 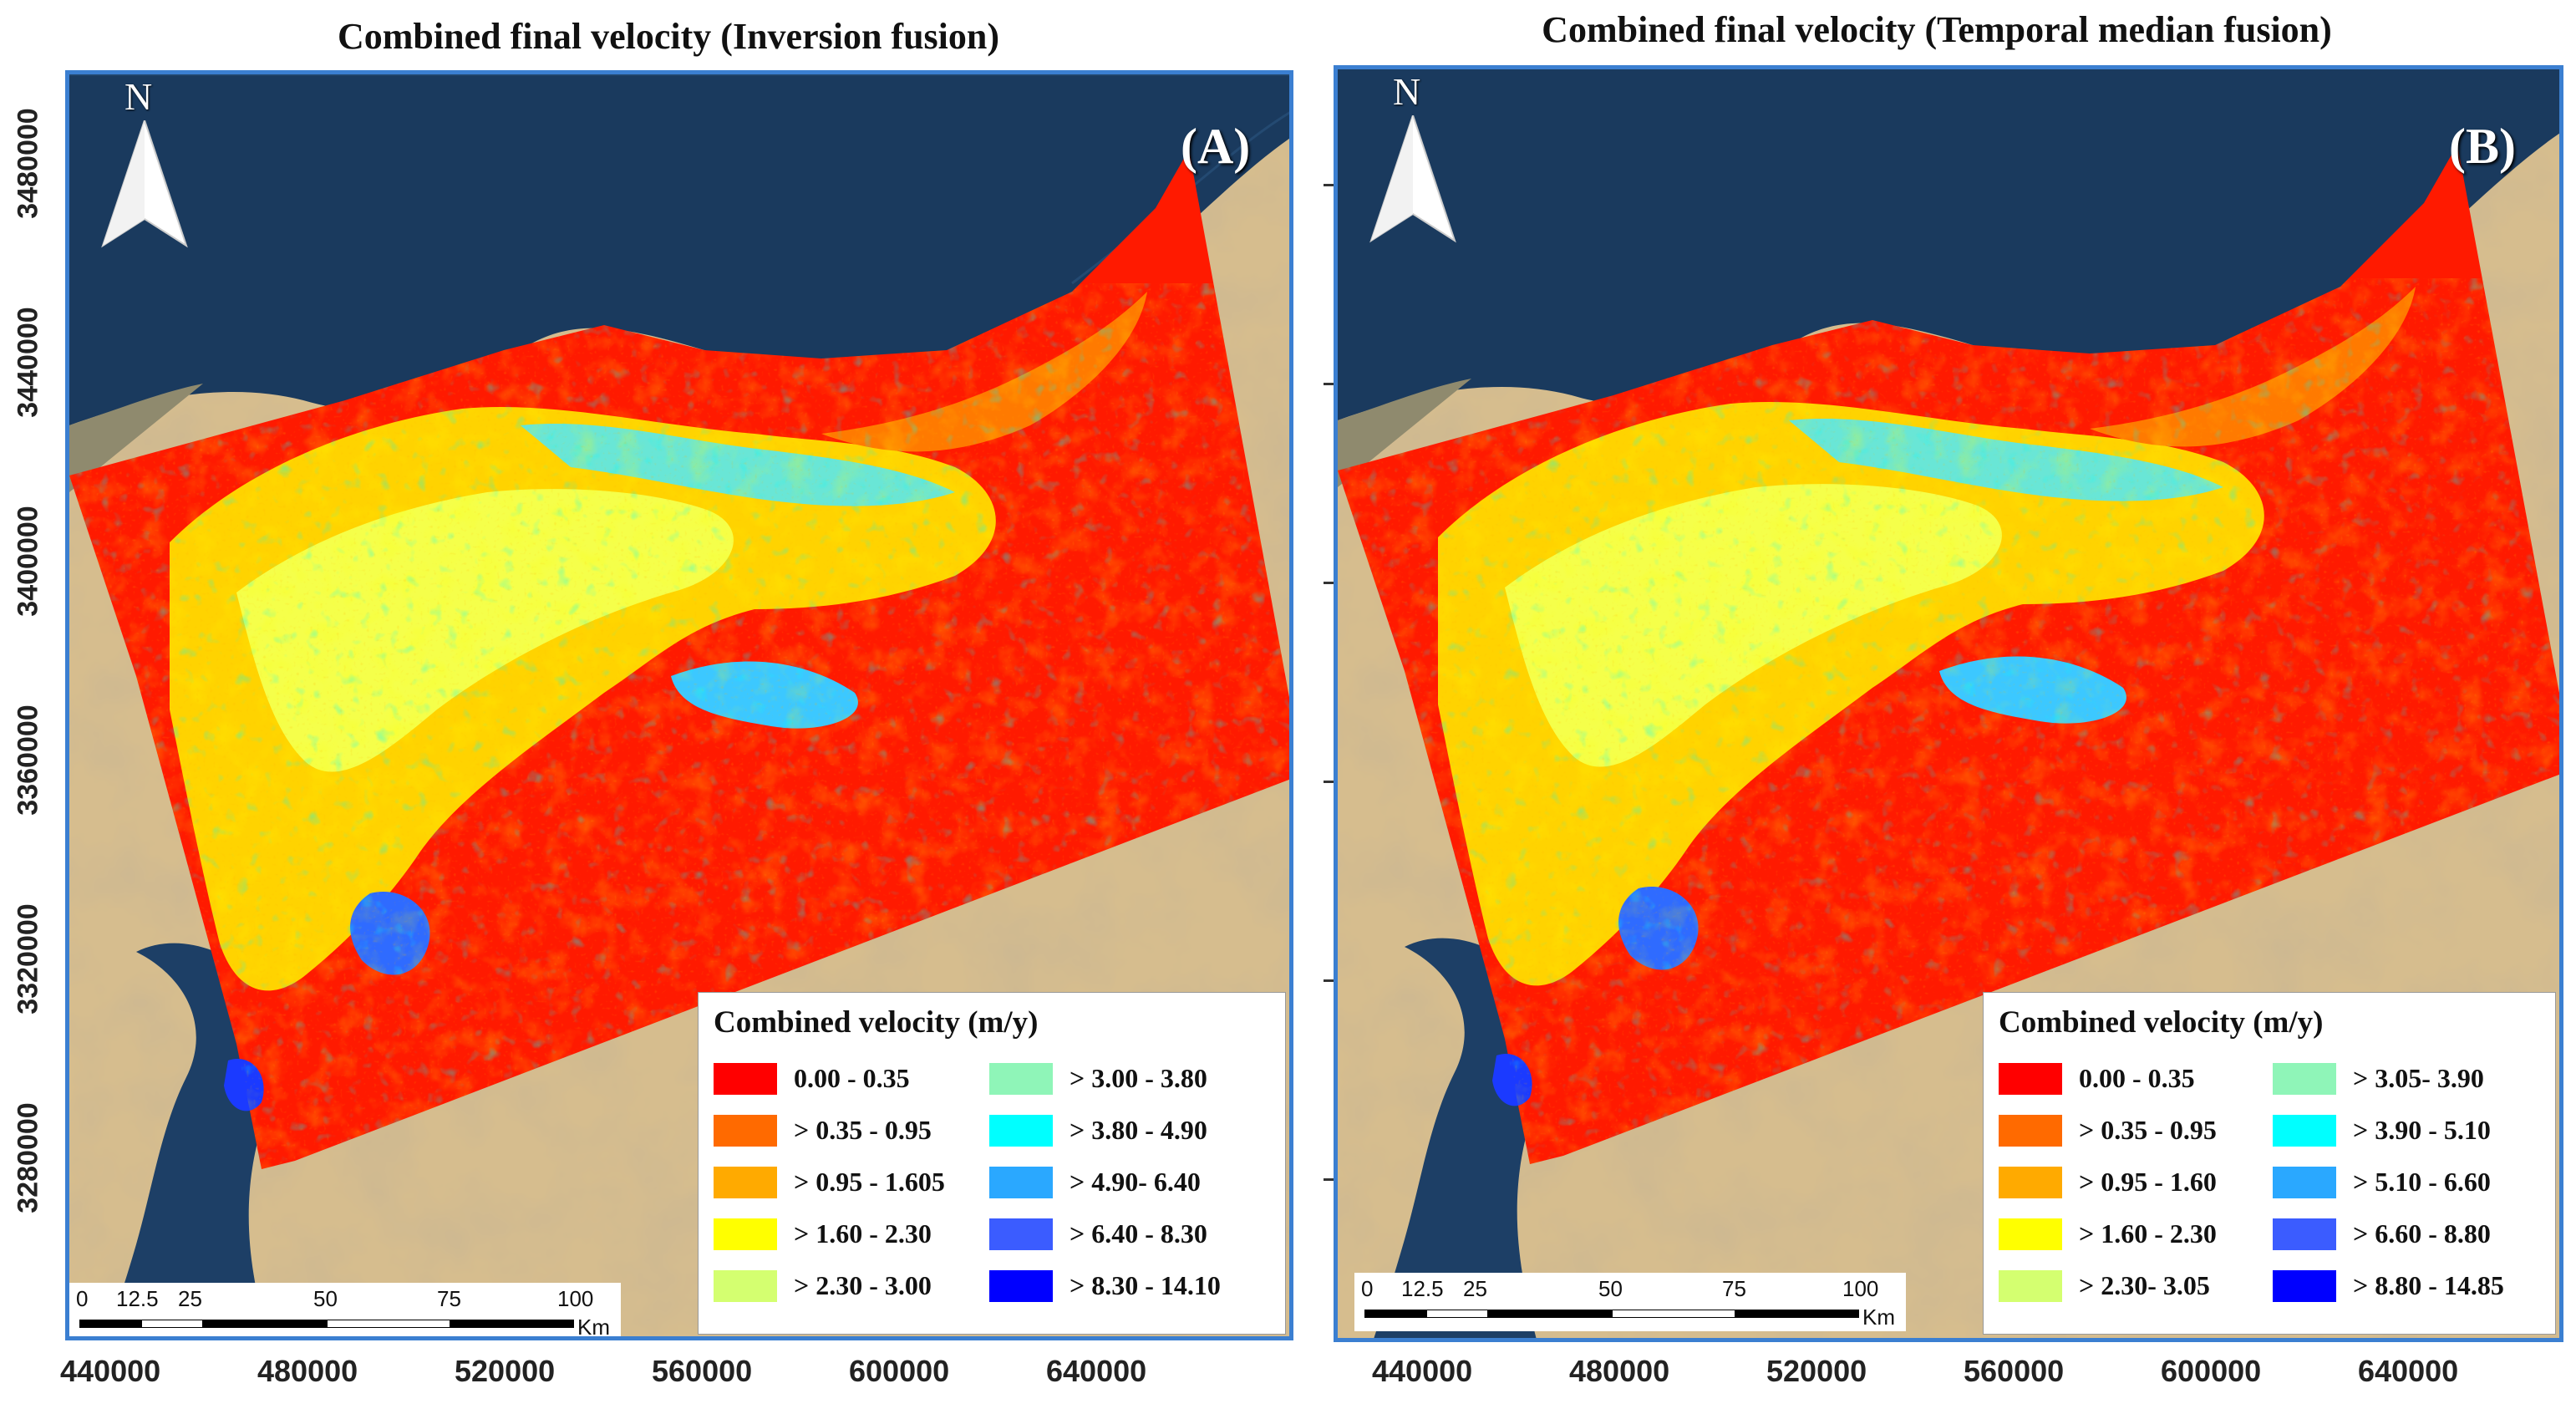 I want to click on y-tick-label: 3480000, so click(x=28, y=164).